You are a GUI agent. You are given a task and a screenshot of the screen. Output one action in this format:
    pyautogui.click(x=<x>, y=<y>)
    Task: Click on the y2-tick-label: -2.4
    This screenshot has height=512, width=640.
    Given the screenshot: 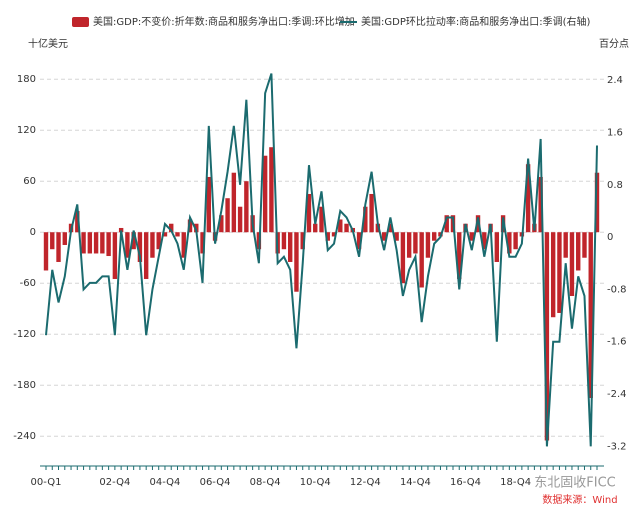 What is the action you would take?
    pyautogui.click(x=617, y=394)
    